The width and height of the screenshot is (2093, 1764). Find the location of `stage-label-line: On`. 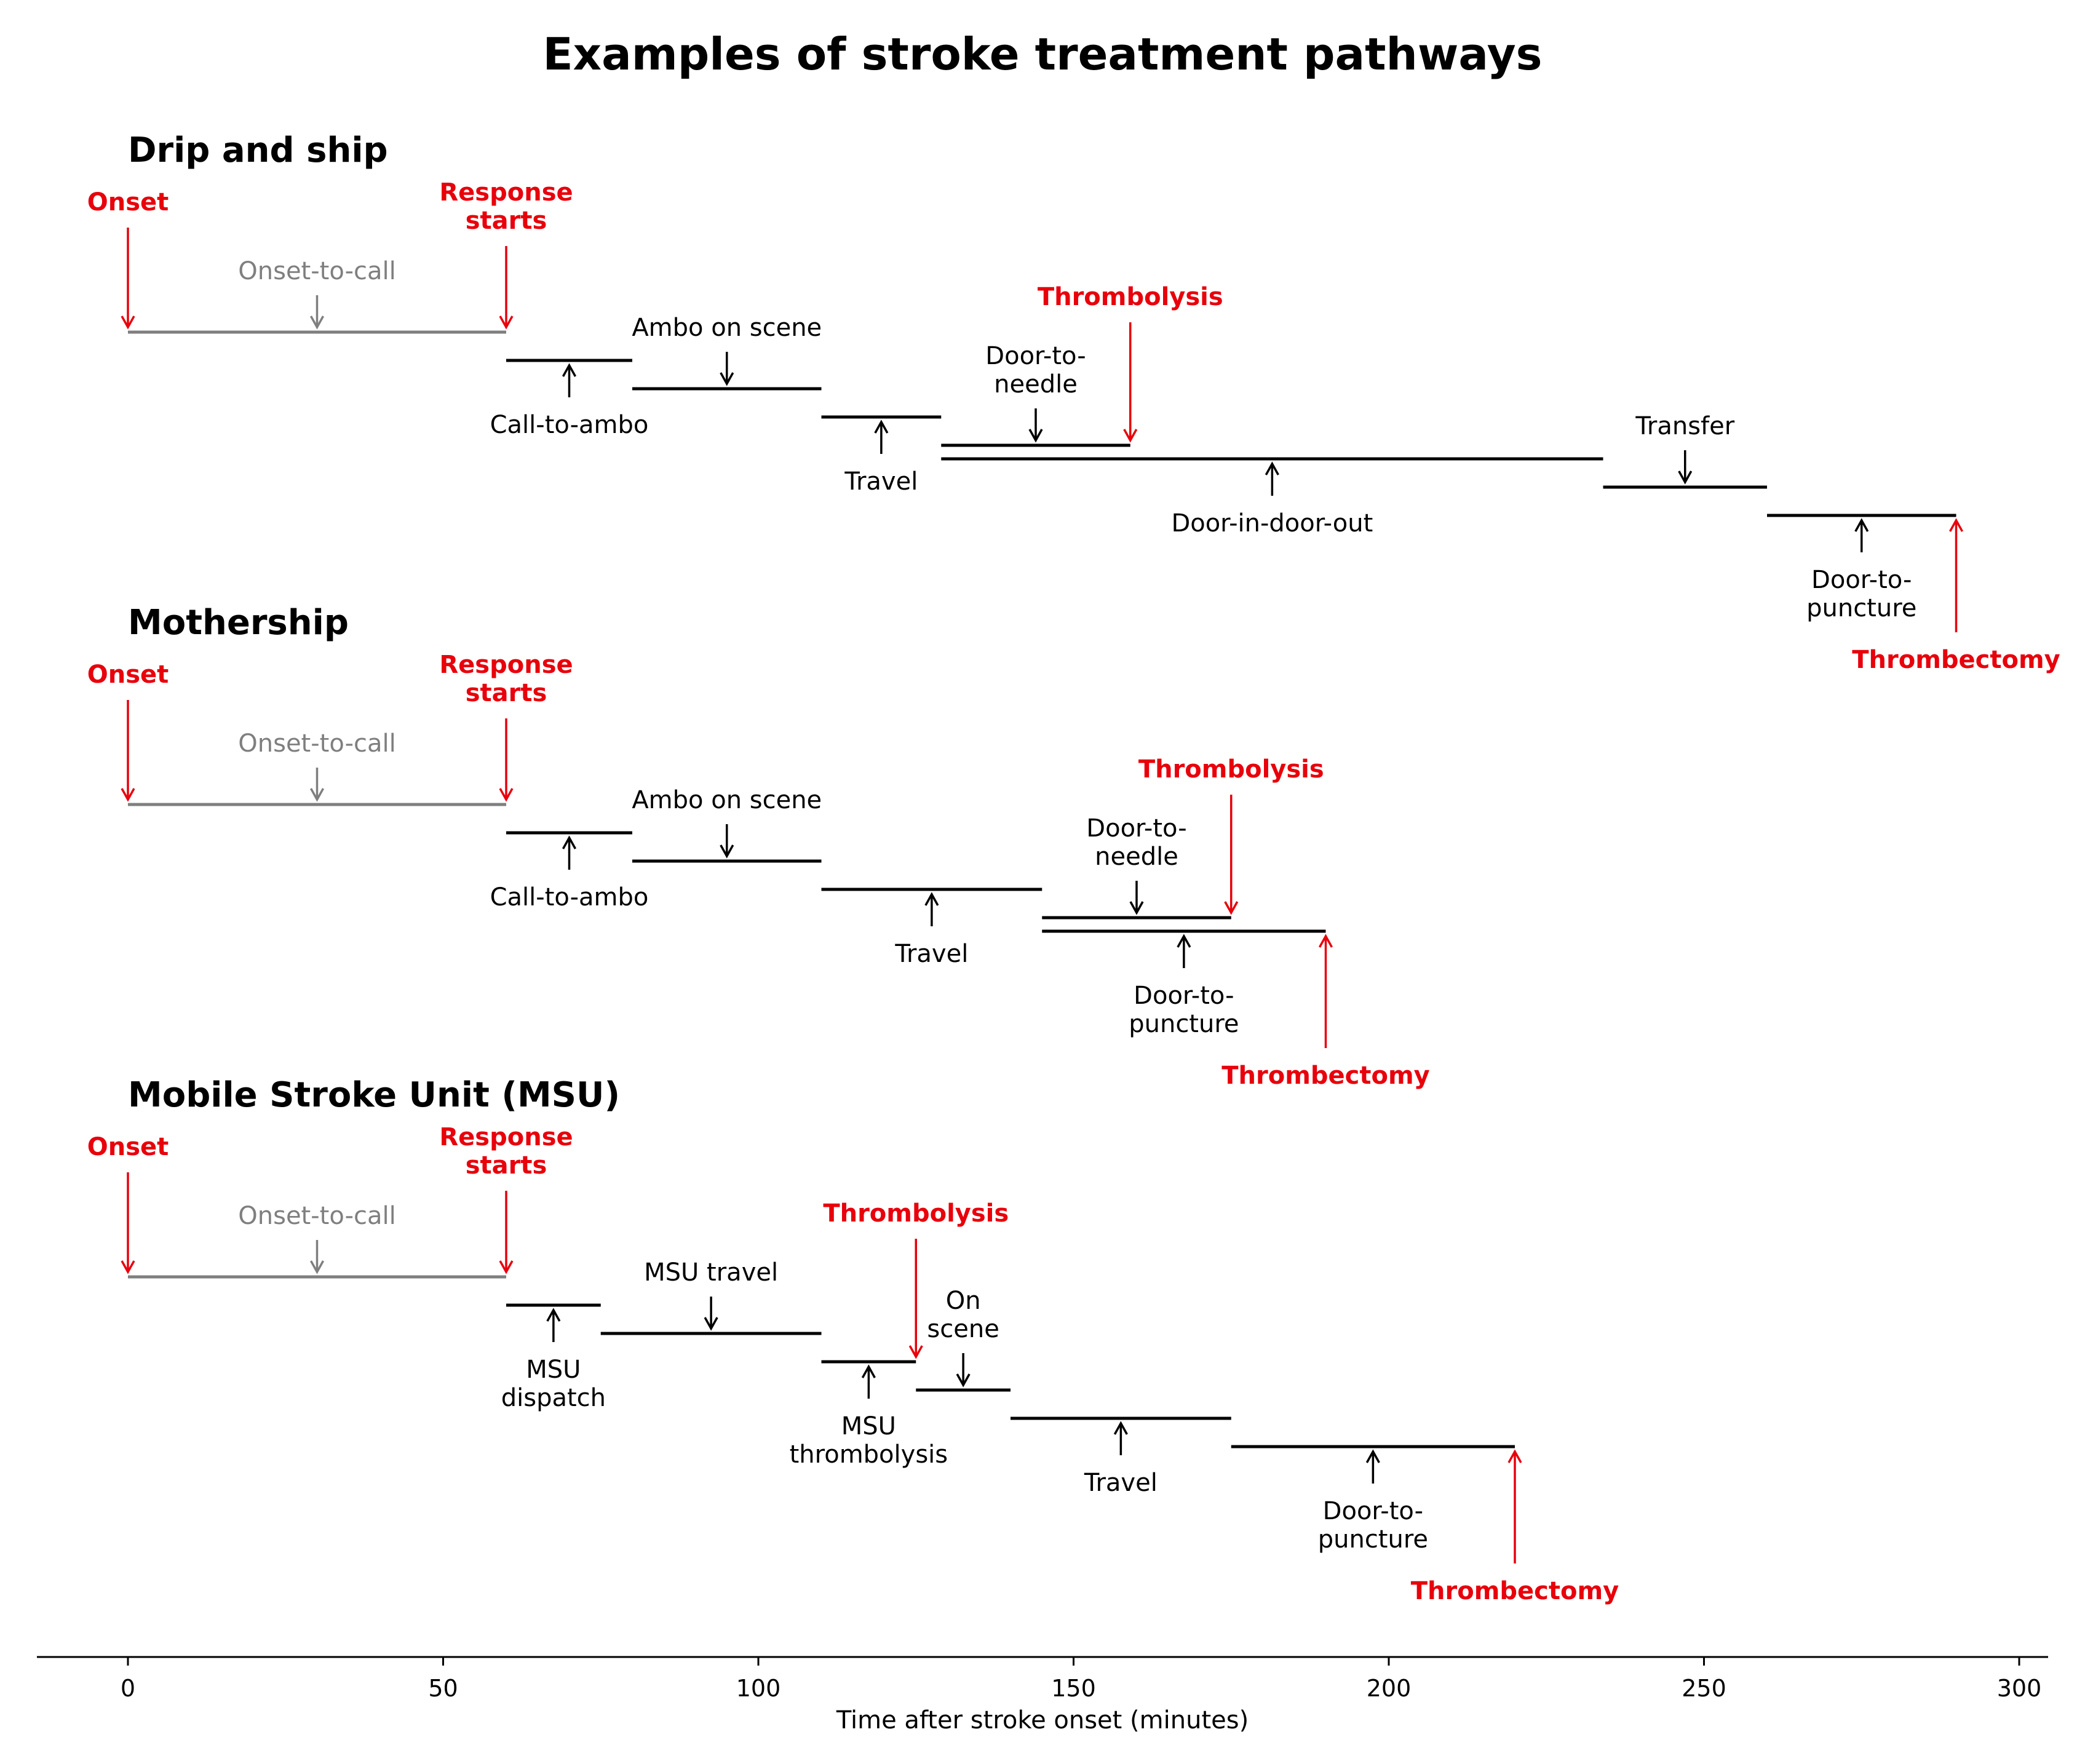

stage-label-line: On is located at coordinates (963, 1301).